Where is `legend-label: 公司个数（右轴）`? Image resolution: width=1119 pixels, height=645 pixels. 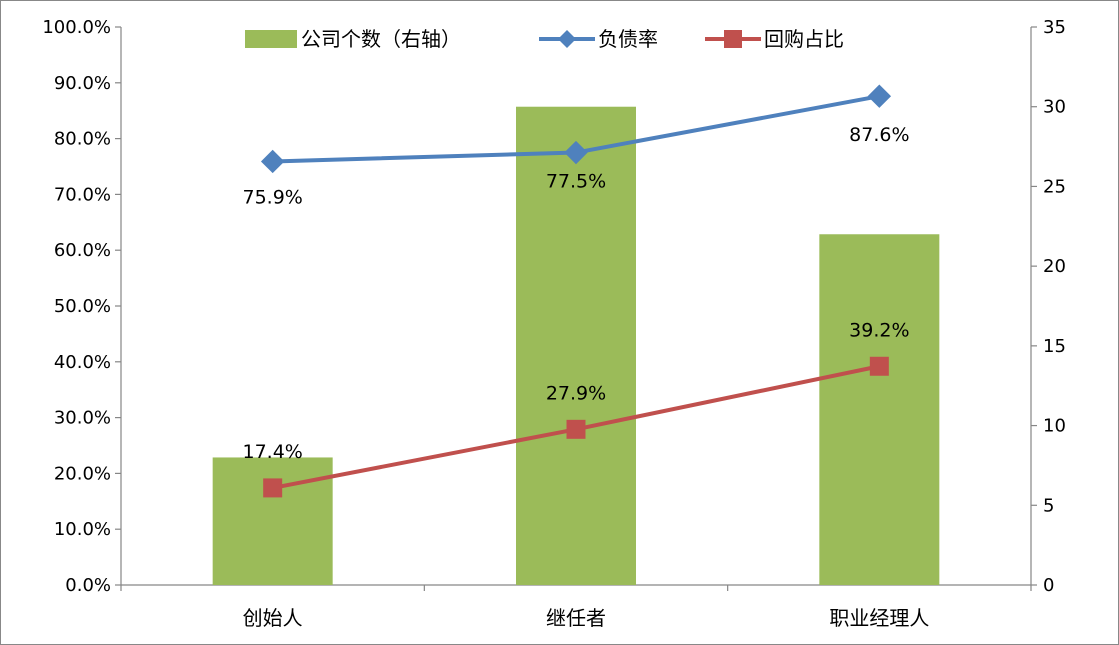 legend-label: 公司个数（右轴） is located at coordinates (381, 39).